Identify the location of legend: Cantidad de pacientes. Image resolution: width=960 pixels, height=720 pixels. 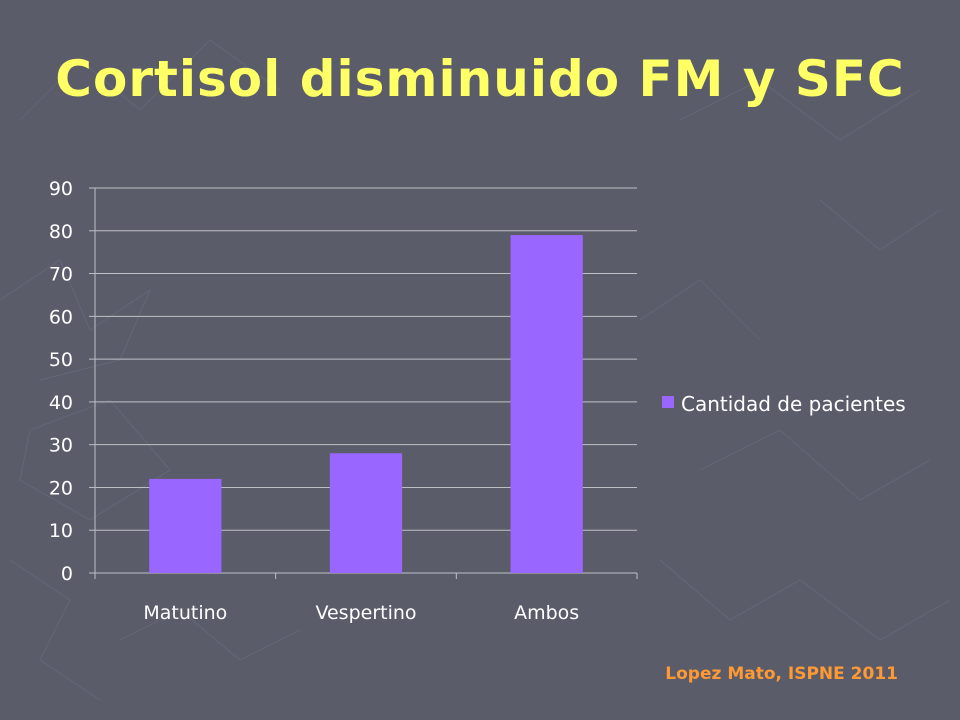
(784, 404).